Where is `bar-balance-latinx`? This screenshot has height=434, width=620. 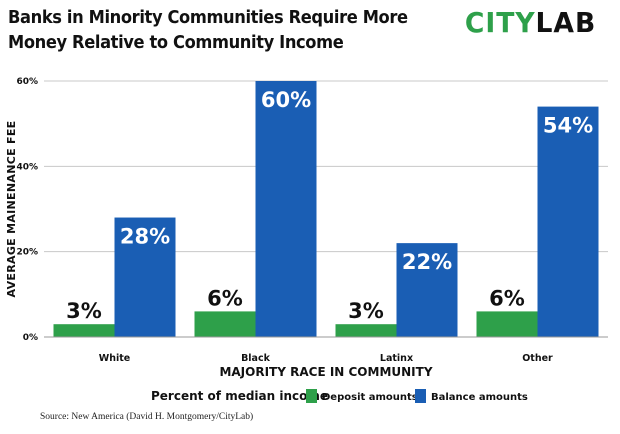 bar-balance-latinx is located at coordinates (427, 290).